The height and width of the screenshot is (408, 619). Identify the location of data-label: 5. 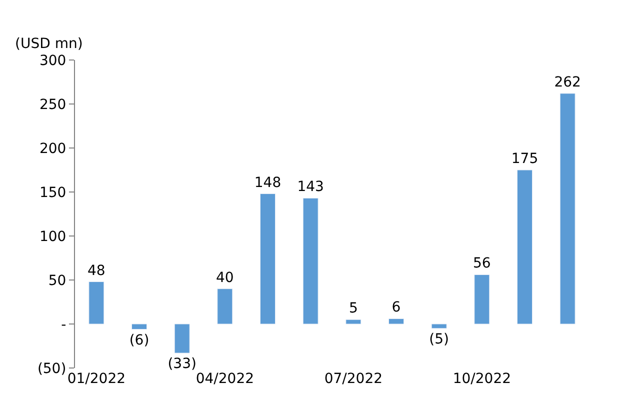
(353, 308).